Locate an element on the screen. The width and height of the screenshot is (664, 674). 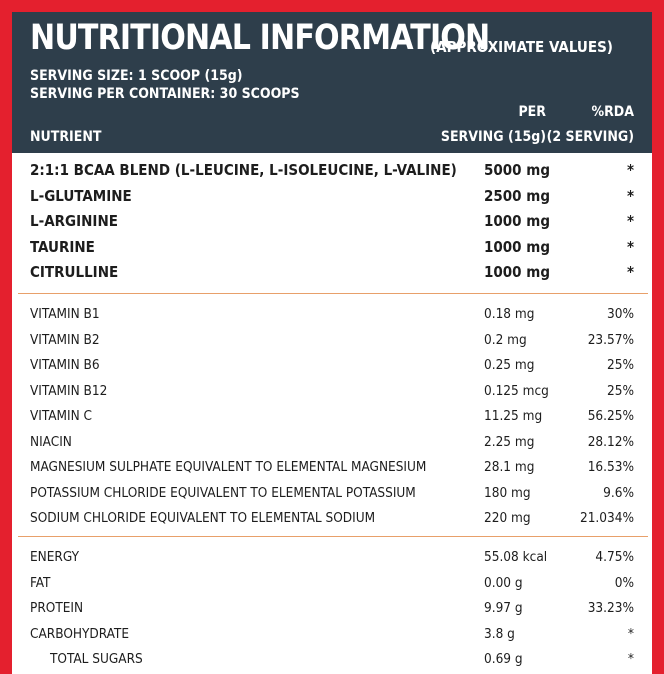
title-row: NUTRITIONAL INFORMATION is located at coordinates (297, 38).